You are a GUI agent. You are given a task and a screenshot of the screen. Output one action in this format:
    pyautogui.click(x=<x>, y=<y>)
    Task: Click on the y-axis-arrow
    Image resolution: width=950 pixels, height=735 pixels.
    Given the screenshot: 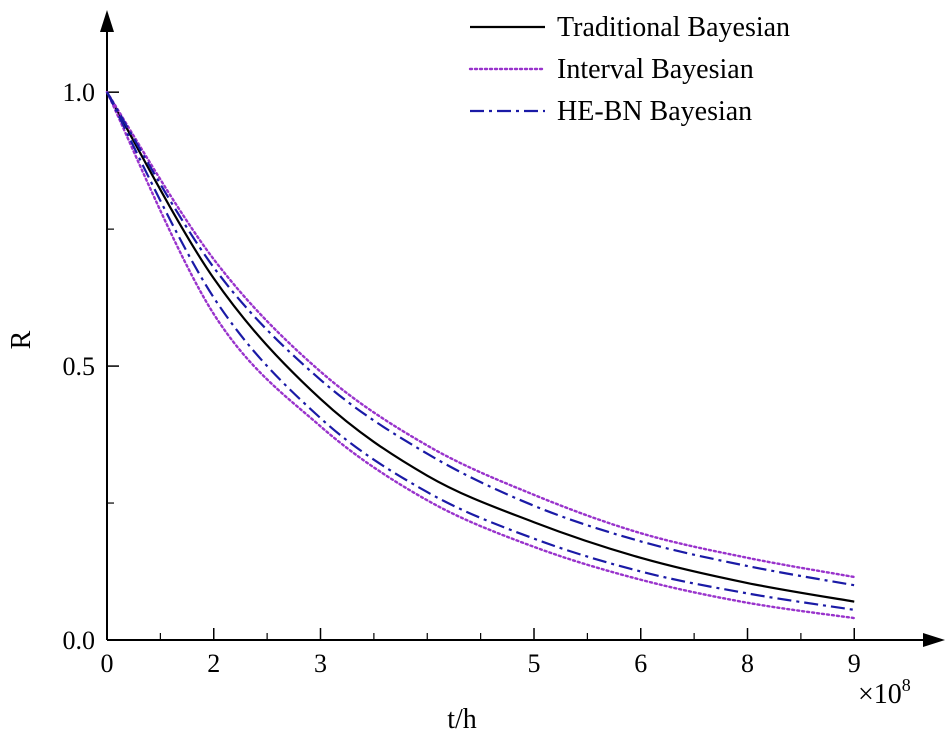 What is the action you would take?
    pyautogui.click(x=107, y=21)
    